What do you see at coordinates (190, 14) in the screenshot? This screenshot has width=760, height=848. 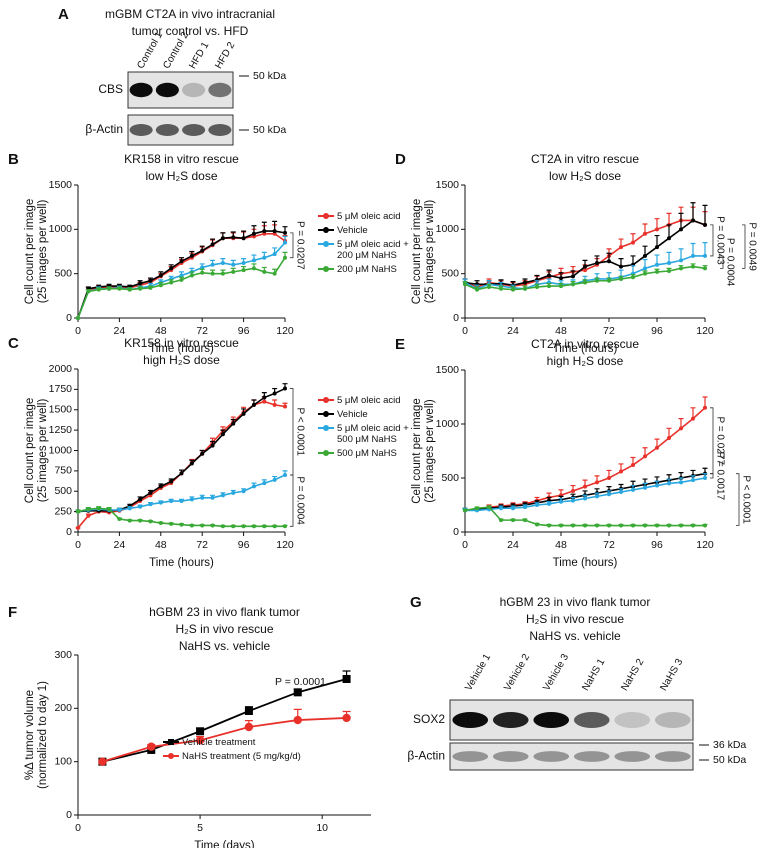 I see `blot-title: mGBM CT2A in vivo intracranial` at bounding box center [190, 14].